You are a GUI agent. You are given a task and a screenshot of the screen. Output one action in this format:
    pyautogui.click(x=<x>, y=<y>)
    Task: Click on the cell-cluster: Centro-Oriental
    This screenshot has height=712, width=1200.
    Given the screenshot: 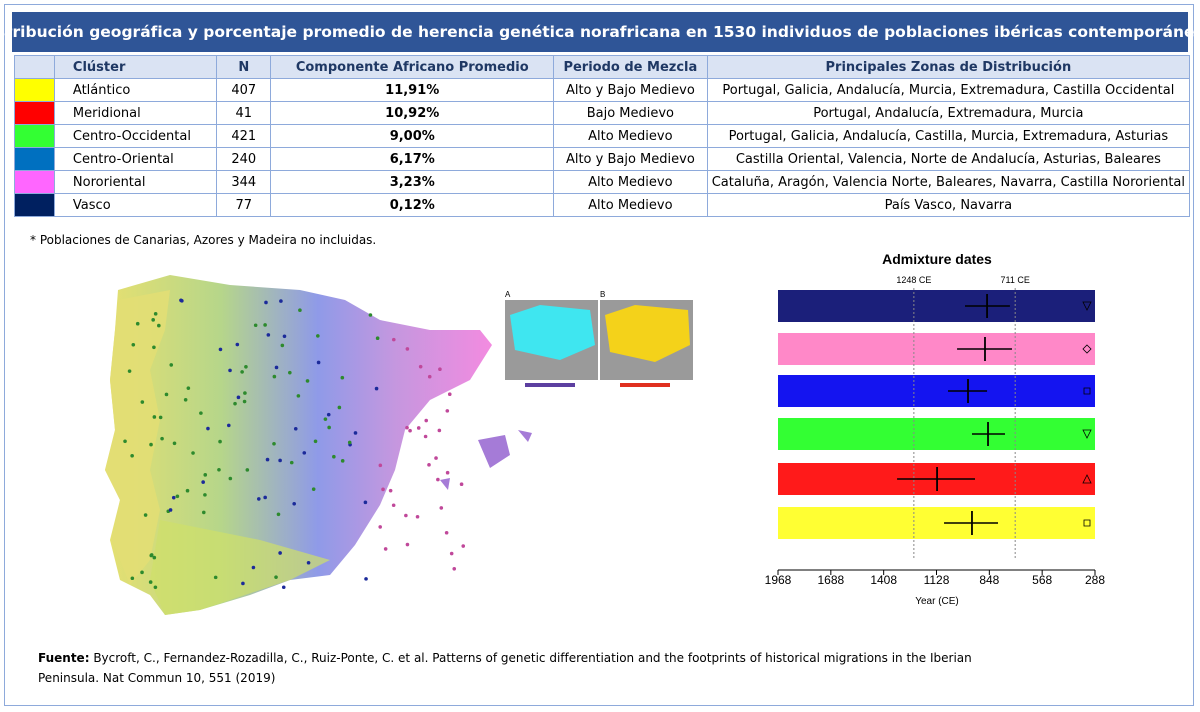 What is the action you would take?
    pyautogui.click(x=135, y=159)
    